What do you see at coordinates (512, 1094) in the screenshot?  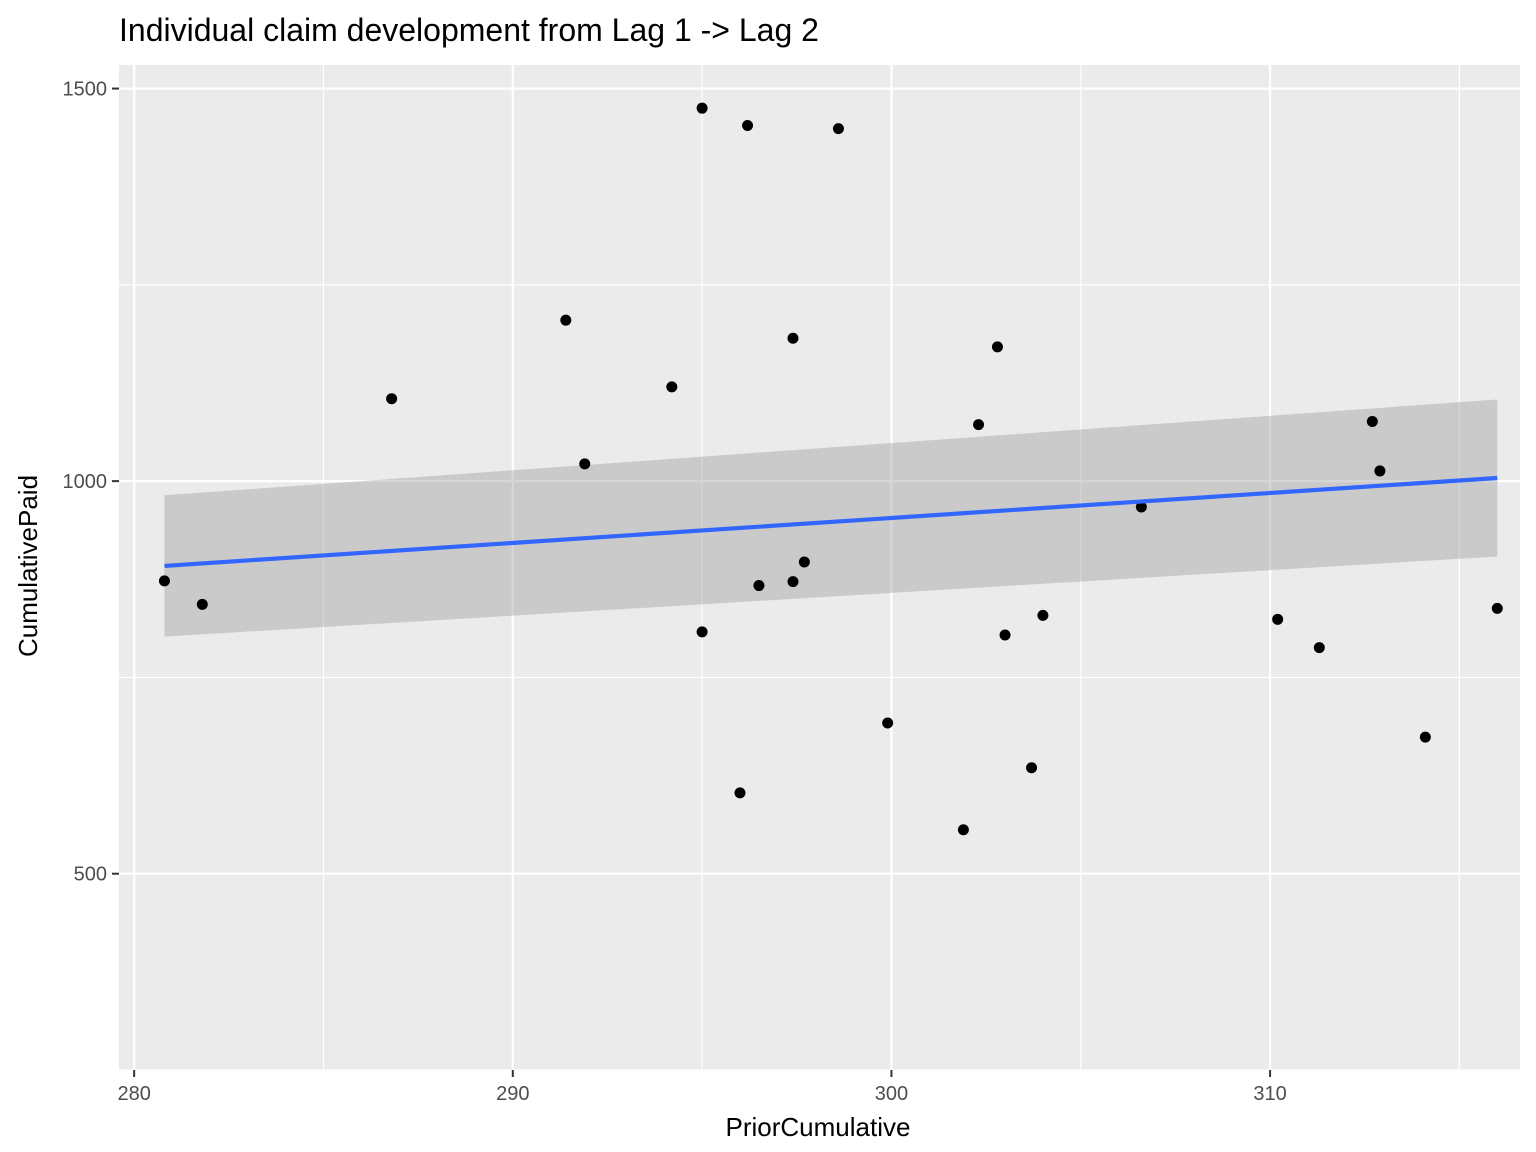 I see `x-tick-label: 290` at bounding box center [512, 1094].